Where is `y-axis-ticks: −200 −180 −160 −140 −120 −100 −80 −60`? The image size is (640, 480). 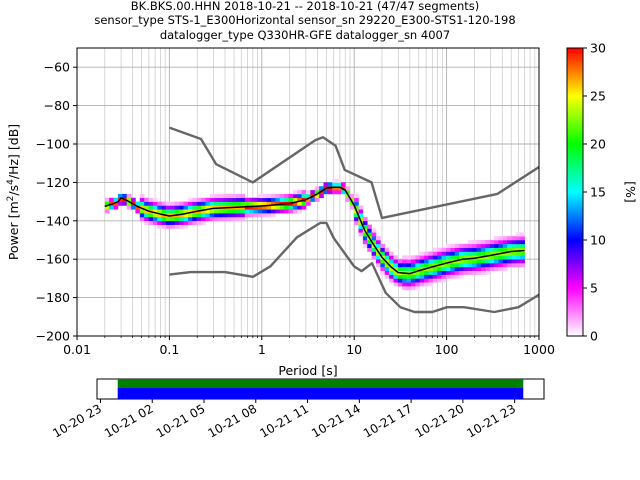 y-axis-ticks: −200 −180 −160 −140 −120 −100 −80 −60 is located at coordinates (56, 202).